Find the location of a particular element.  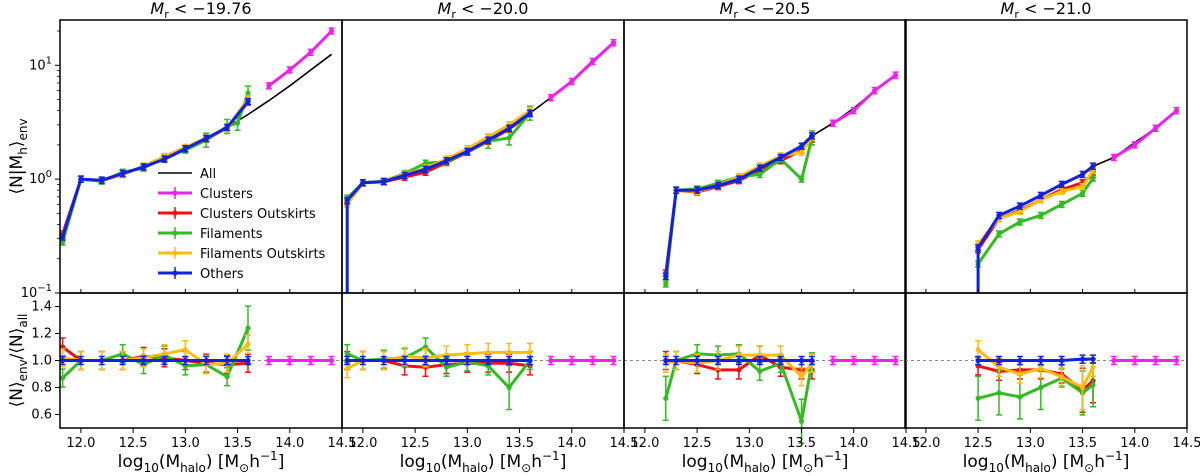

legend-label: Filaments is located at coordinates (231, 234).